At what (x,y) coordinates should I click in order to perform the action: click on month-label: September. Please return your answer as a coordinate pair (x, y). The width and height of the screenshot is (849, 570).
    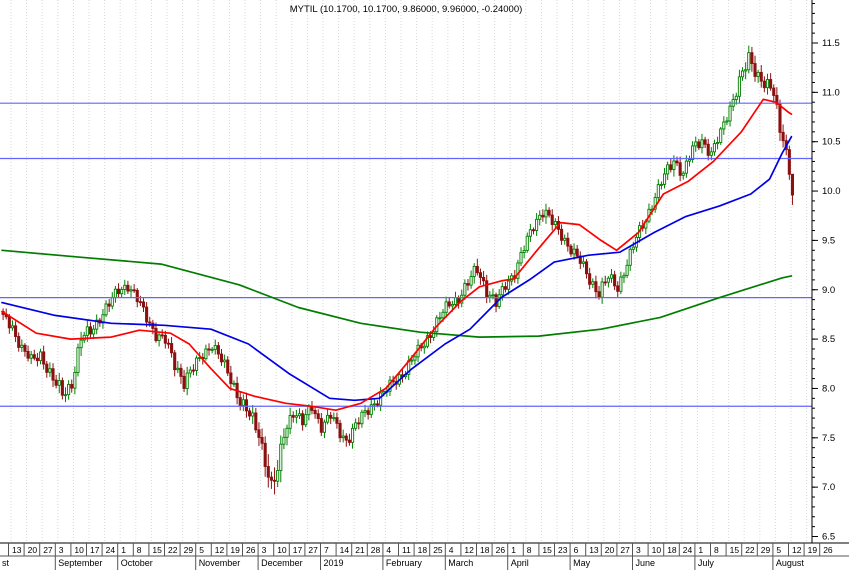
    Looking at the image, I should click on (80, 563).